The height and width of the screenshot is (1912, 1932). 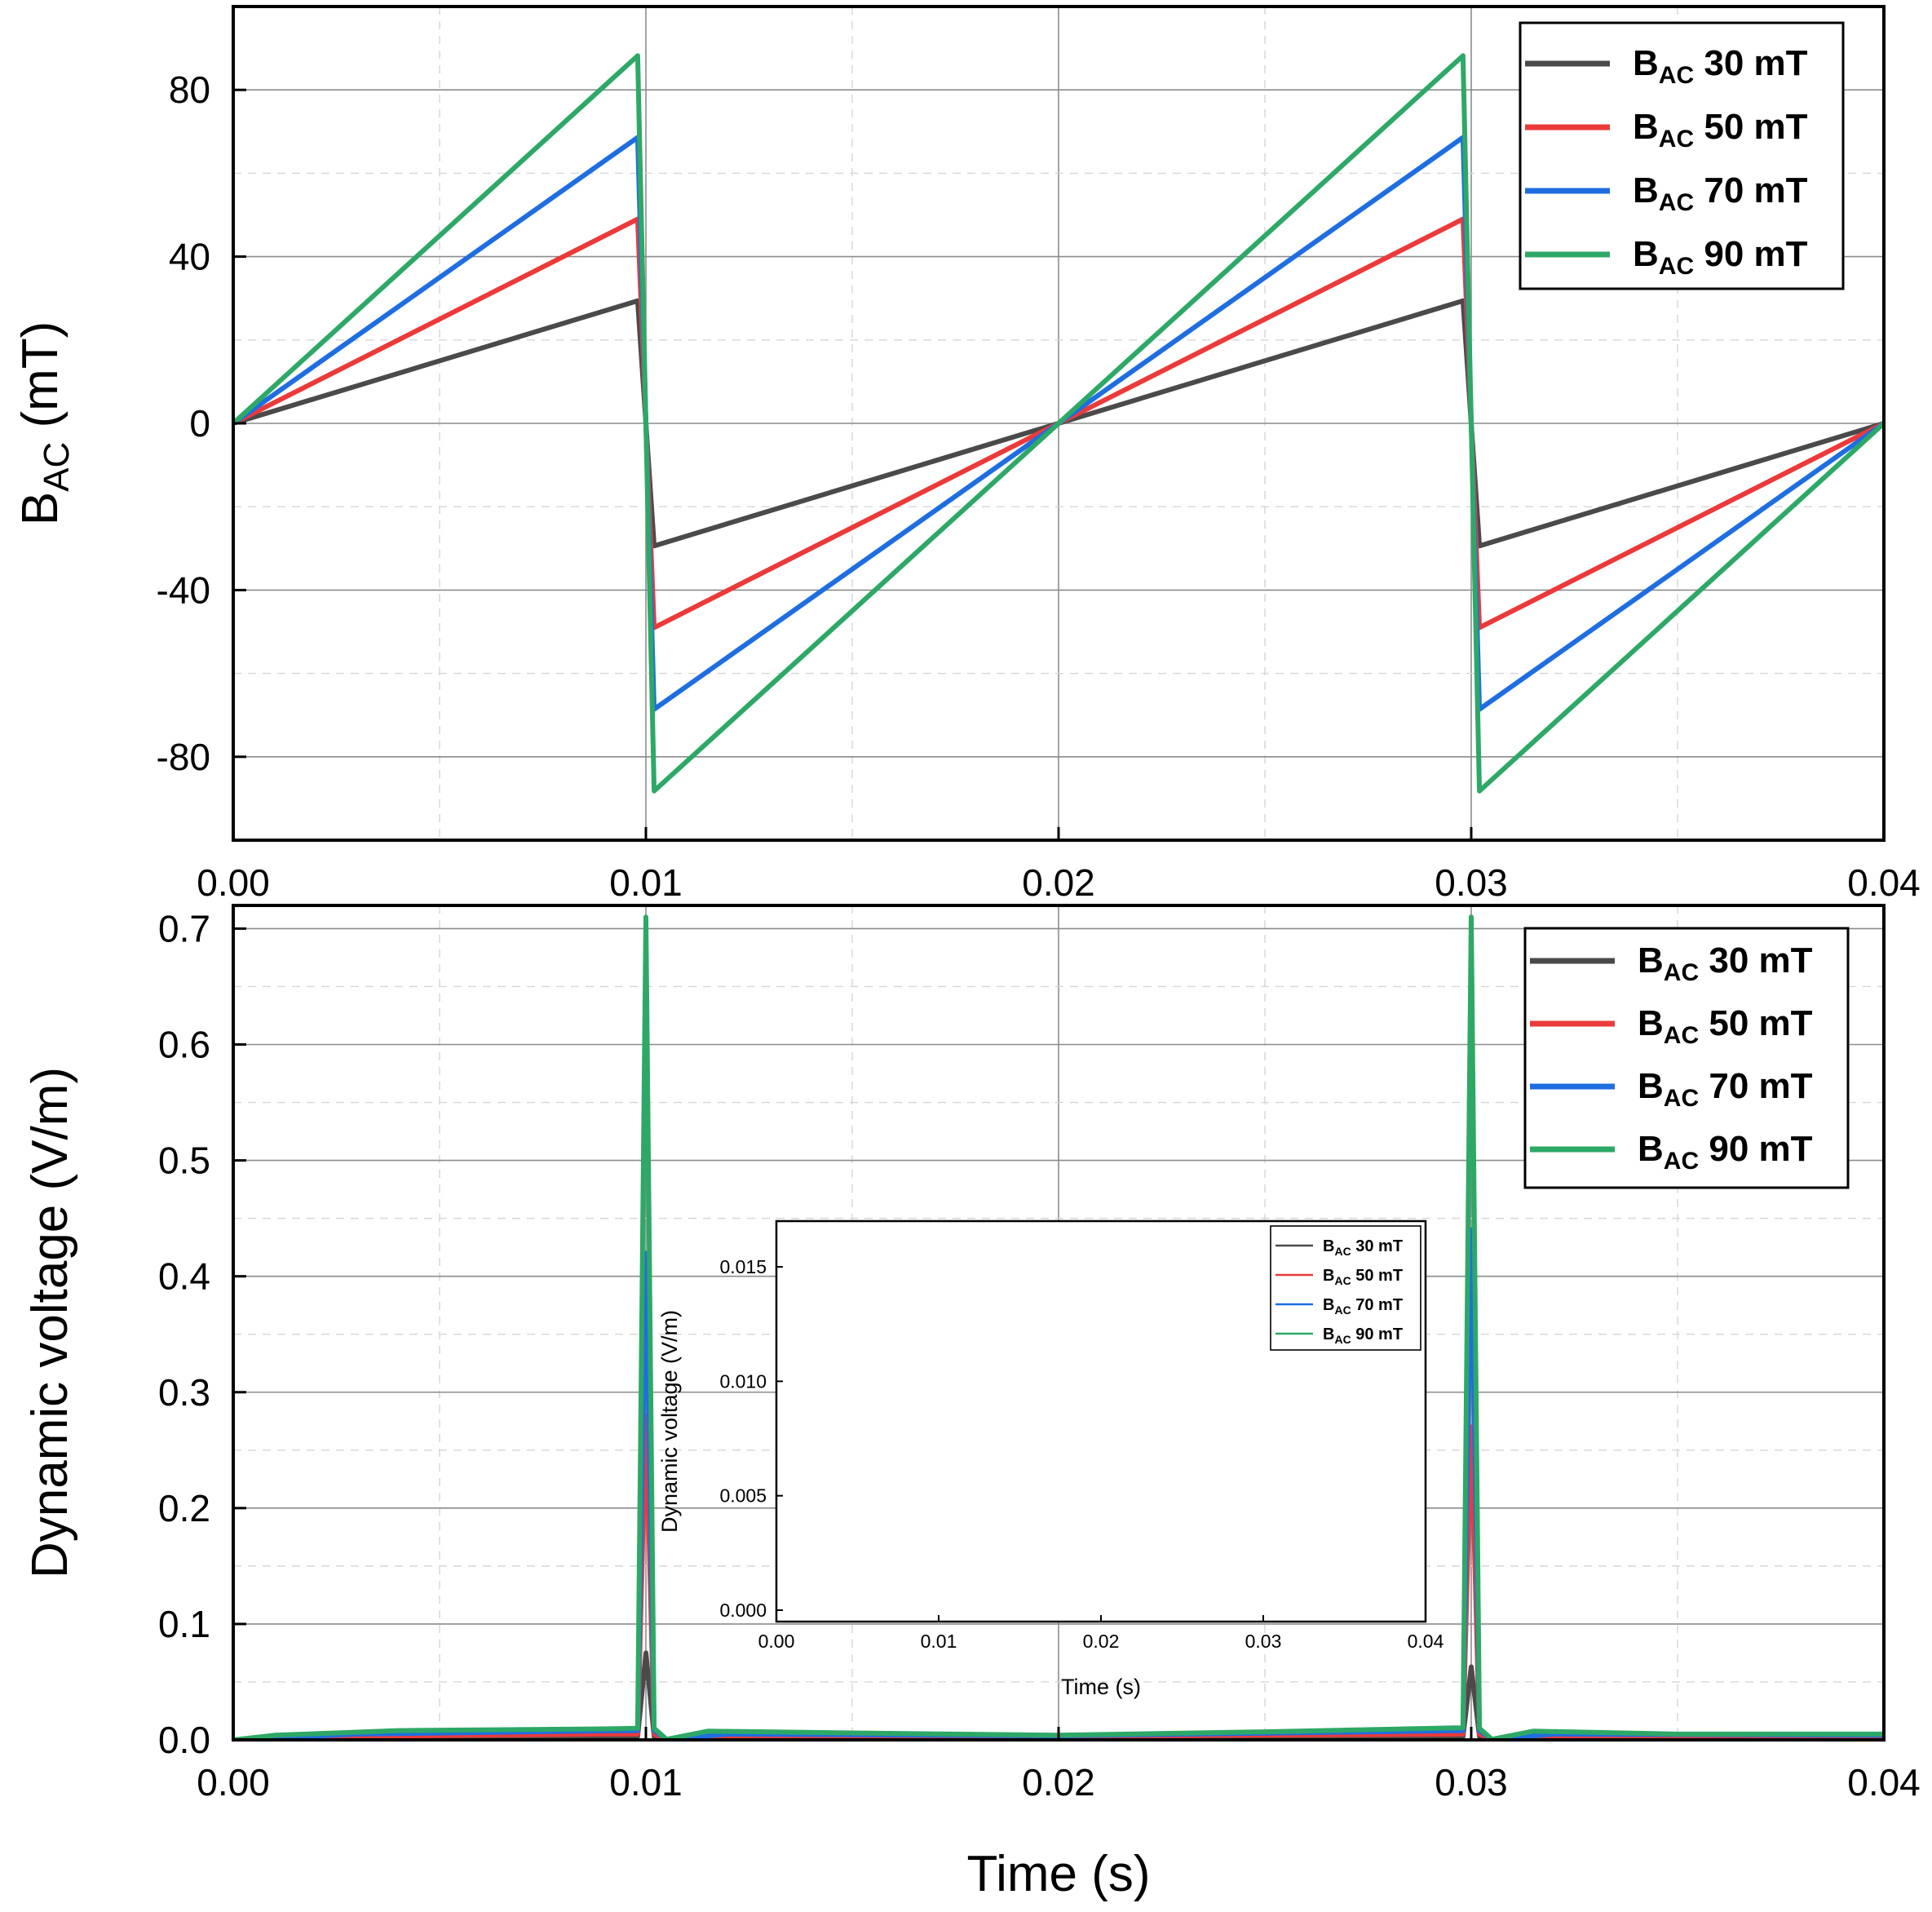 I want to click on inset-legend-label-1: BAC 30 mT, so click(x=1363, y=1247).